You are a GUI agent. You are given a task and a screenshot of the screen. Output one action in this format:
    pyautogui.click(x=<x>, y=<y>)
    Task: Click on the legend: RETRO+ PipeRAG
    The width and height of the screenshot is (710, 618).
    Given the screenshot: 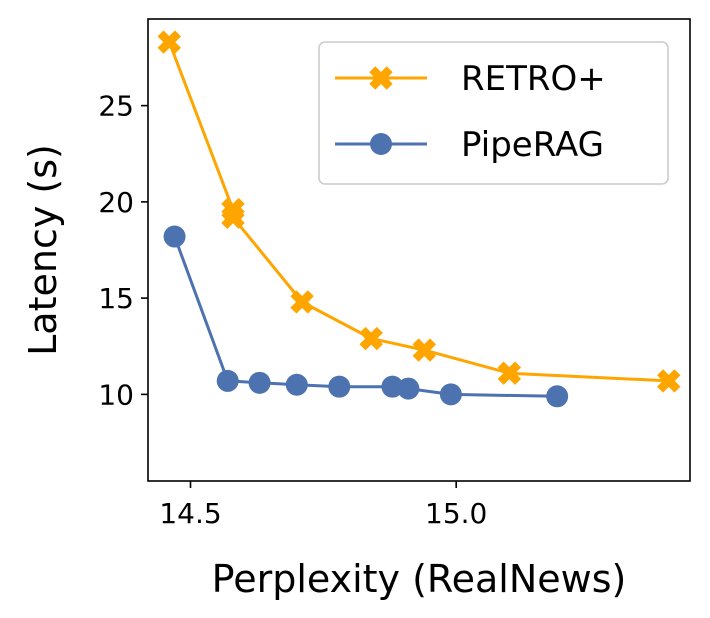 What is the action you would take?
    pyautogui.click(x=493, y=113)
    